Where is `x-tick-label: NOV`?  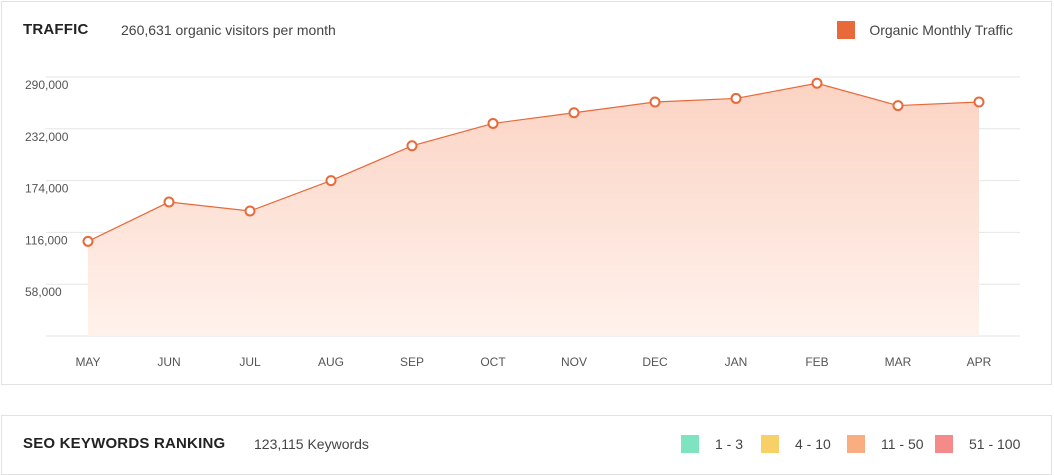 x-tick-label: NOV is located at coordinates (574, 362).